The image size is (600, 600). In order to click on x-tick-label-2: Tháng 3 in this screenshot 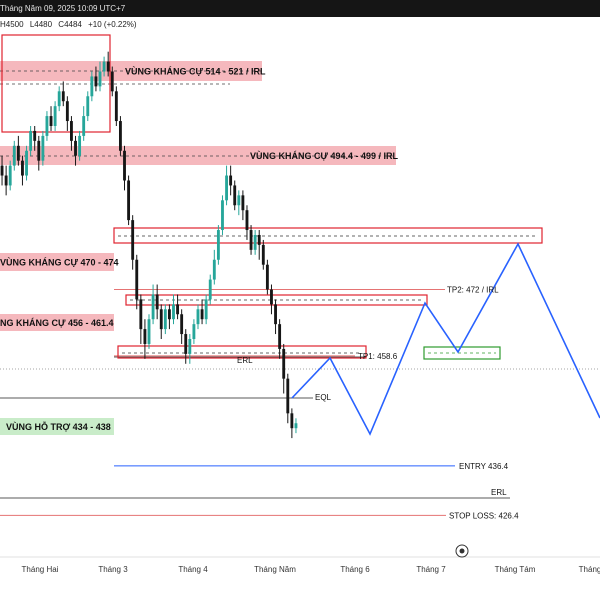, I will do `click(113, 569)`.